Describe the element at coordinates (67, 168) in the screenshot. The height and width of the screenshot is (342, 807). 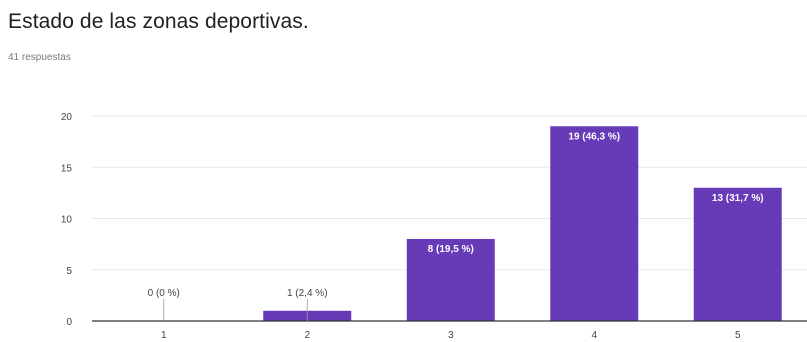
I see `y-tick-label: 15` at that location.